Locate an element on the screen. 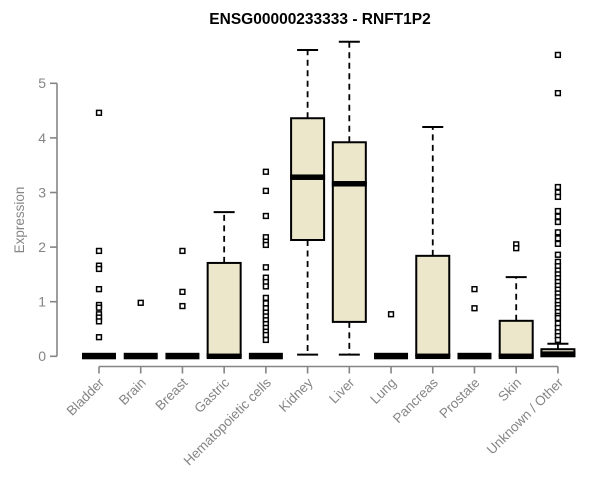 The width and height of the screenshot is (600, 500). y-tick-label: 0 is located at coordinates (42, 356).